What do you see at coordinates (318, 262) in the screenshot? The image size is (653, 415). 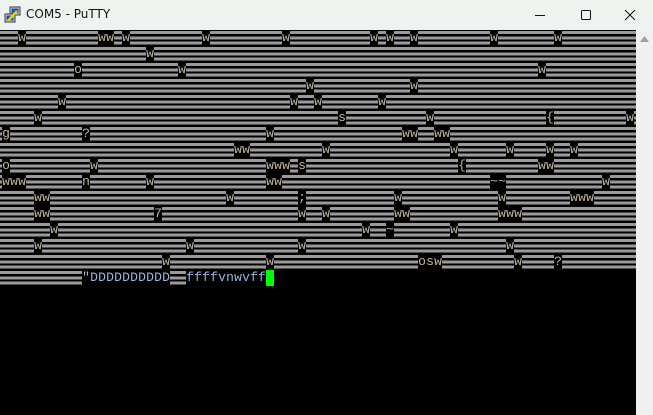 I see `terminal-row: w w o s w w?` at bounding box center [318, 262].